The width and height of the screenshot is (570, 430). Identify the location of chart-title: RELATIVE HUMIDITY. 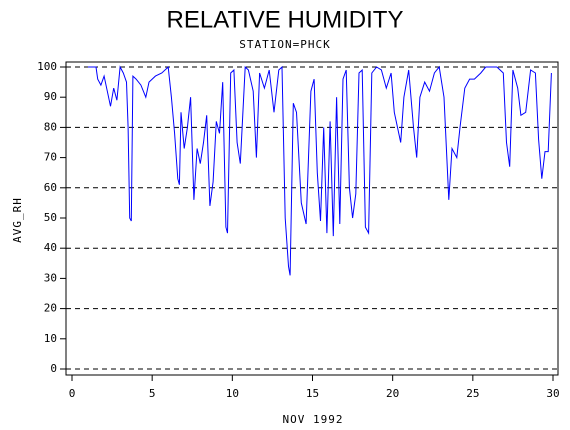
(285, 19).